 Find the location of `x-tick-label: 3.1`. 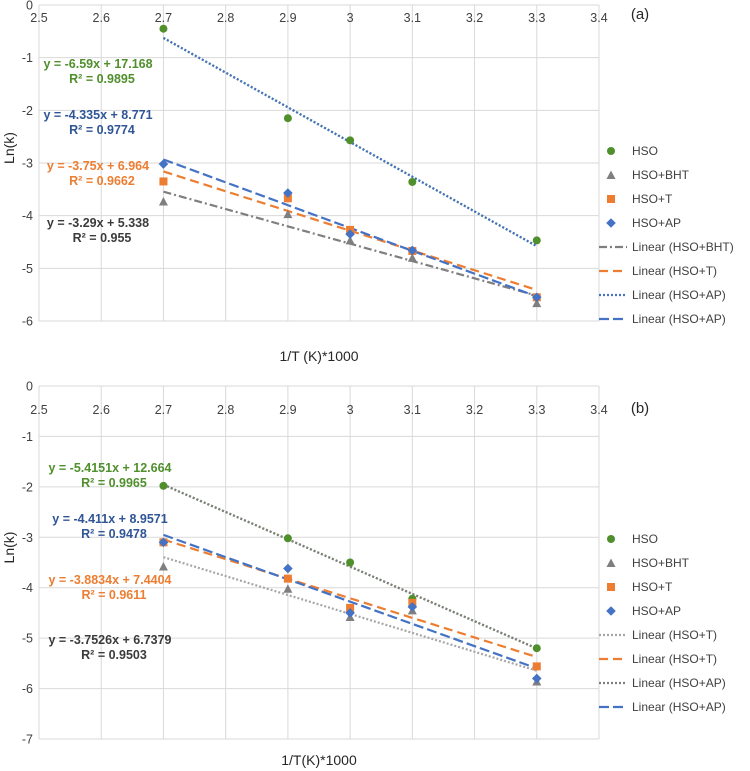

x-tick-label: 3.1 is located at coordinates (412, 18).